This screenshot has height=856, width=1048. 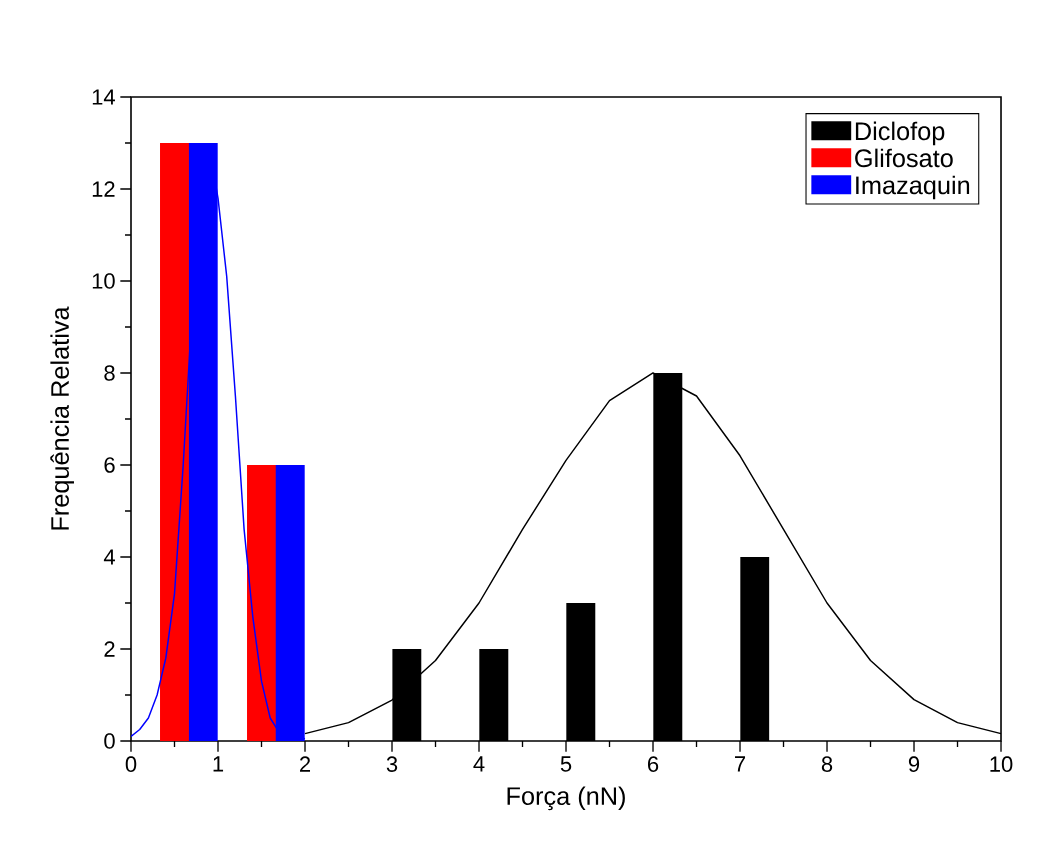 I want to click on legend-label: Glifosato, so click(x=904, y=158).